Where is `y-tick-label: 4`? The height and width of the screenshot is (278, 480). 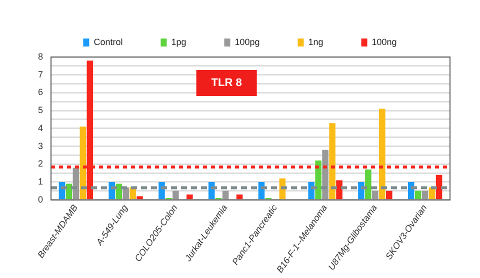 y-tick-label: 4 is located at coordinates (41, 127).